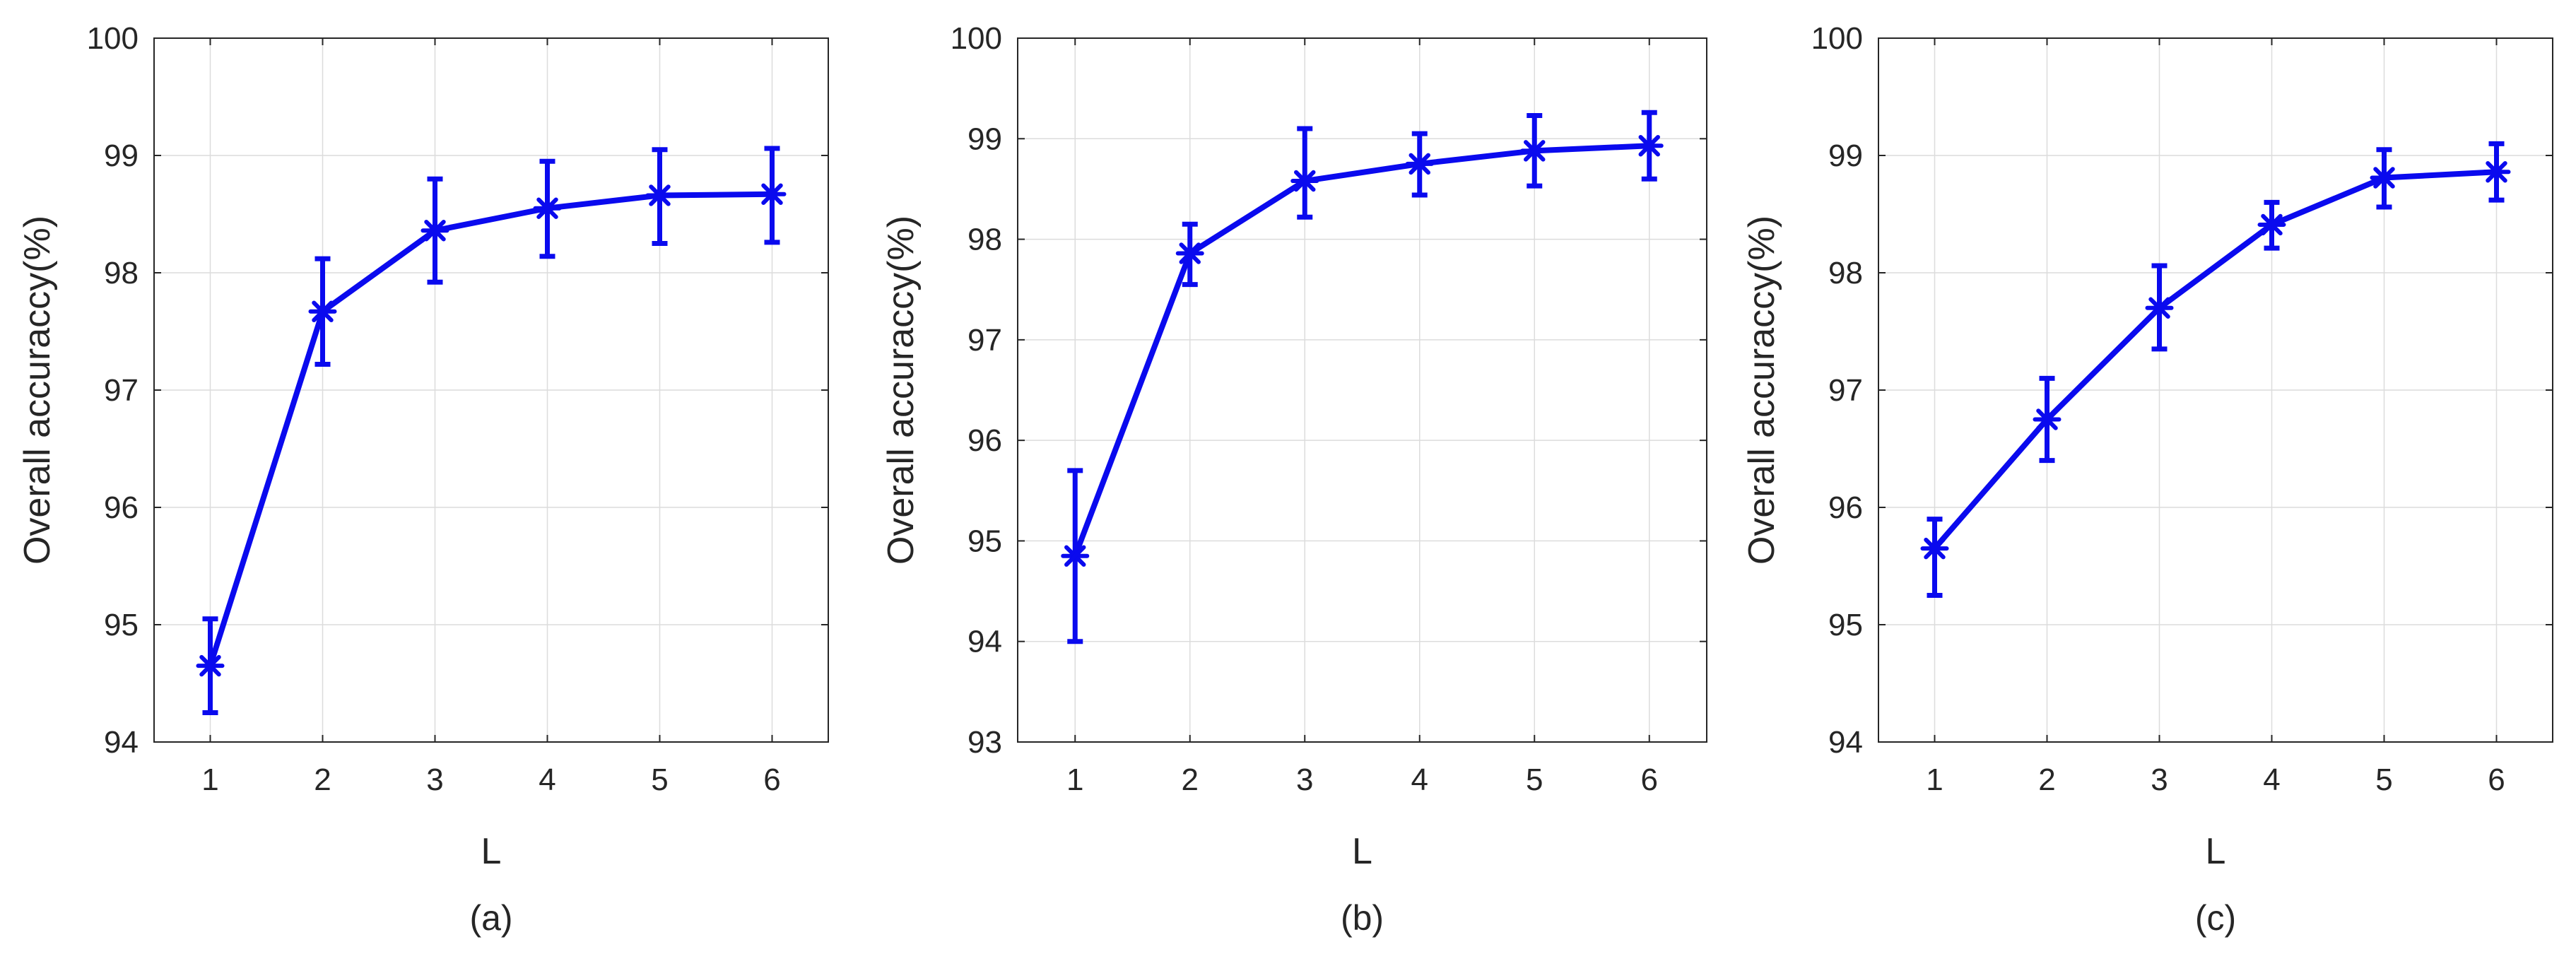  What do you see at coordinates (2215, 918) in the screenshot?
I see `panel-caption: (c)` at bounding box center [2215, 918].